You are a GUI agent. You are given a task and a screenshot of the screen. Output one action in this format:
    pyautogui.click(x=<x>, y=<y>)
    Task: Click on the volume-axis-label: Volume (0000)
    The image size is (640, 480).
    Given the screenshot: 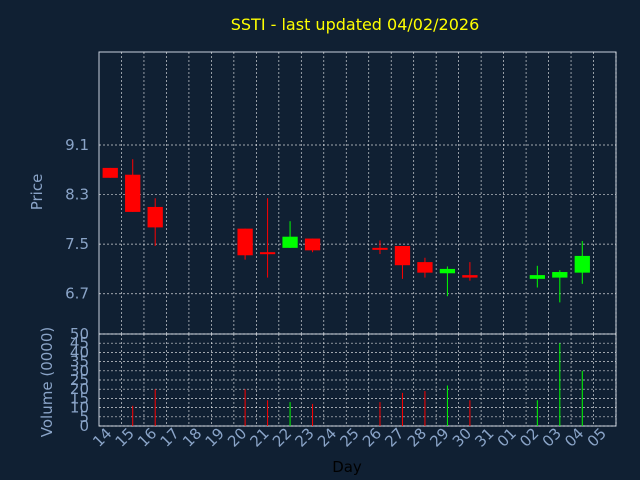 What is the action you would take?
    pyautogui.click(x=47, y=382)
    